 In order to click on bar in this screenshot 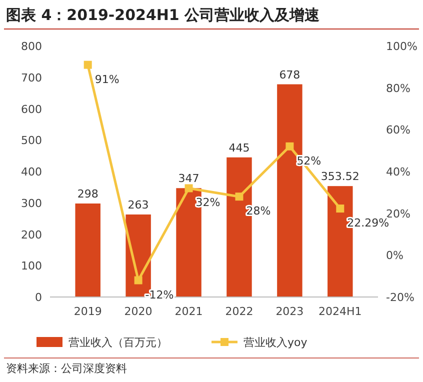, I will do `click(87, 250)`.